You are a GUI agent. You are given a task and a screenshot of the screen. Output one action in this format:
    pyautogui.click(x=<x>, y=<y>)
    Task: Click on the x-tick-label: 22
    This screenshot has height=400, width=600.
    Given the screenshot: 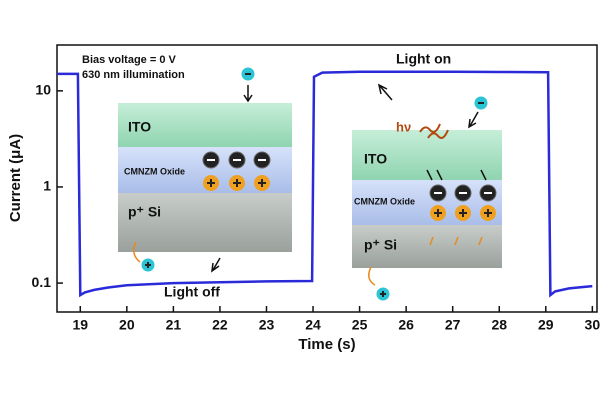 What is the action you would take?
    pyautogui.click(x=220, y=325)
    